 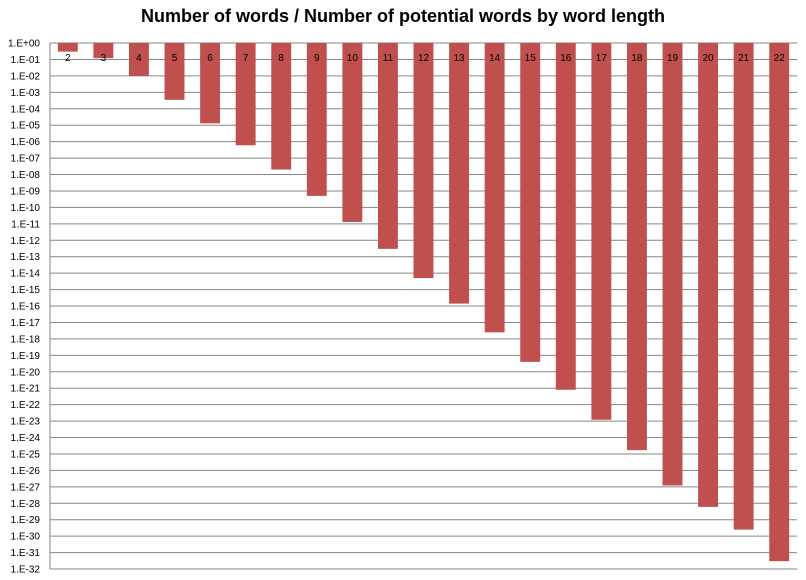 What do you see at coordinates (26, 142) in the screenshot?
I see `y-tick-label: 1.E-06` at bounding box center [26, 142].